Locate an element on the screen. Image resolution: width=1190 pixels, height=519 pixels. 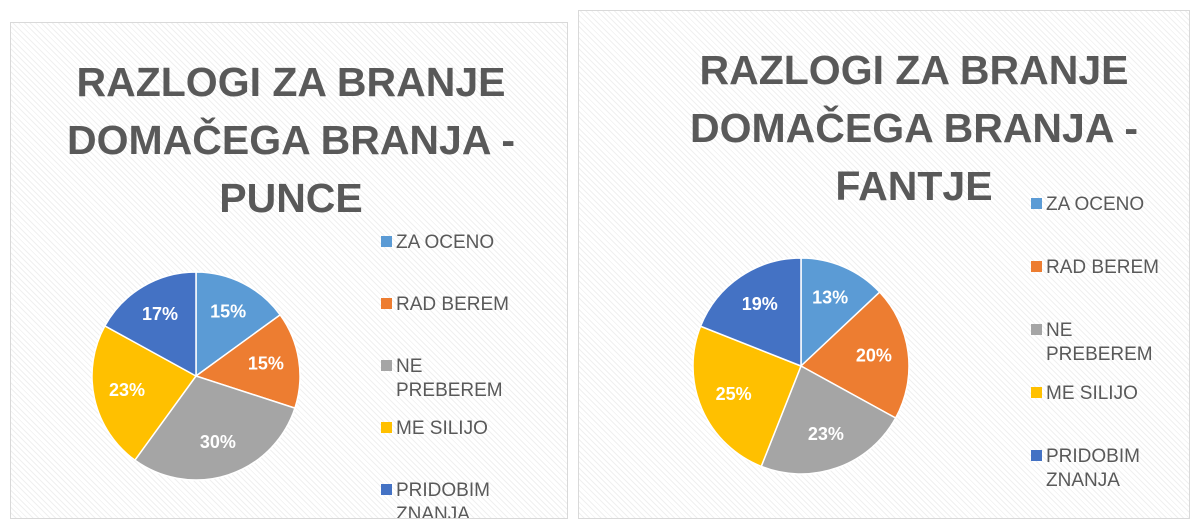
data-label: 30% is located at coordinates (218, 442).